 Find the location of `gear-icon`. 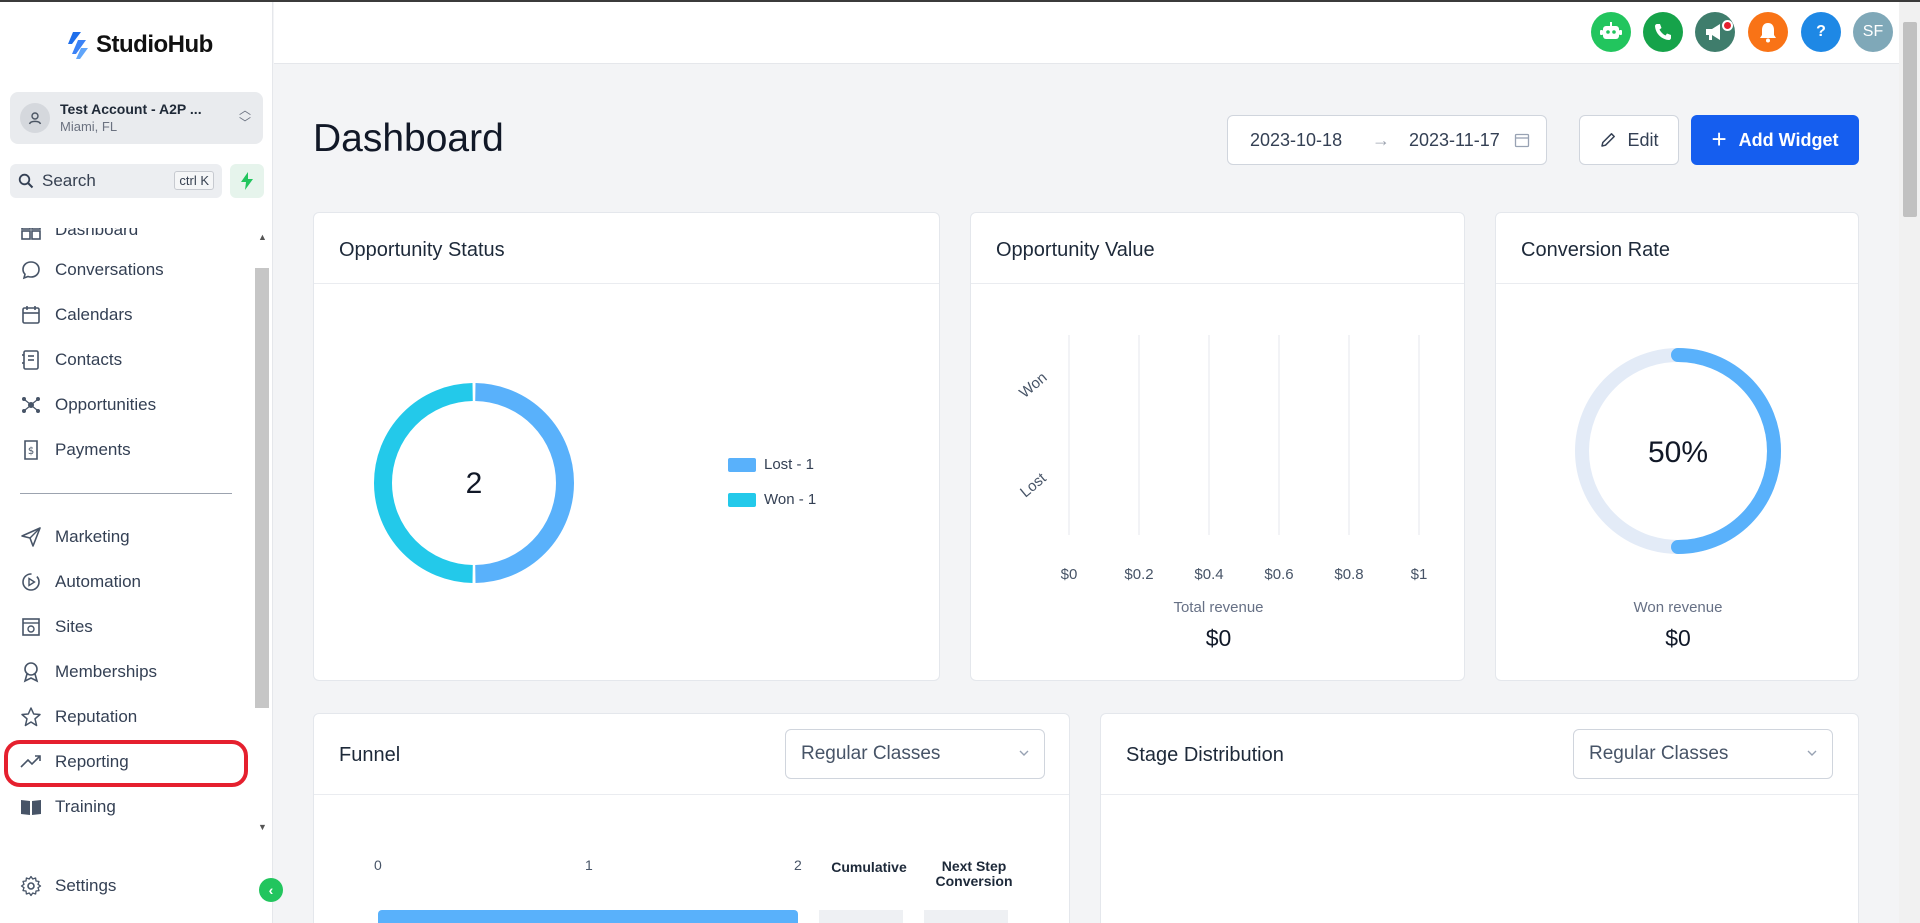

gear-icon is located at coordinates (31, 886).